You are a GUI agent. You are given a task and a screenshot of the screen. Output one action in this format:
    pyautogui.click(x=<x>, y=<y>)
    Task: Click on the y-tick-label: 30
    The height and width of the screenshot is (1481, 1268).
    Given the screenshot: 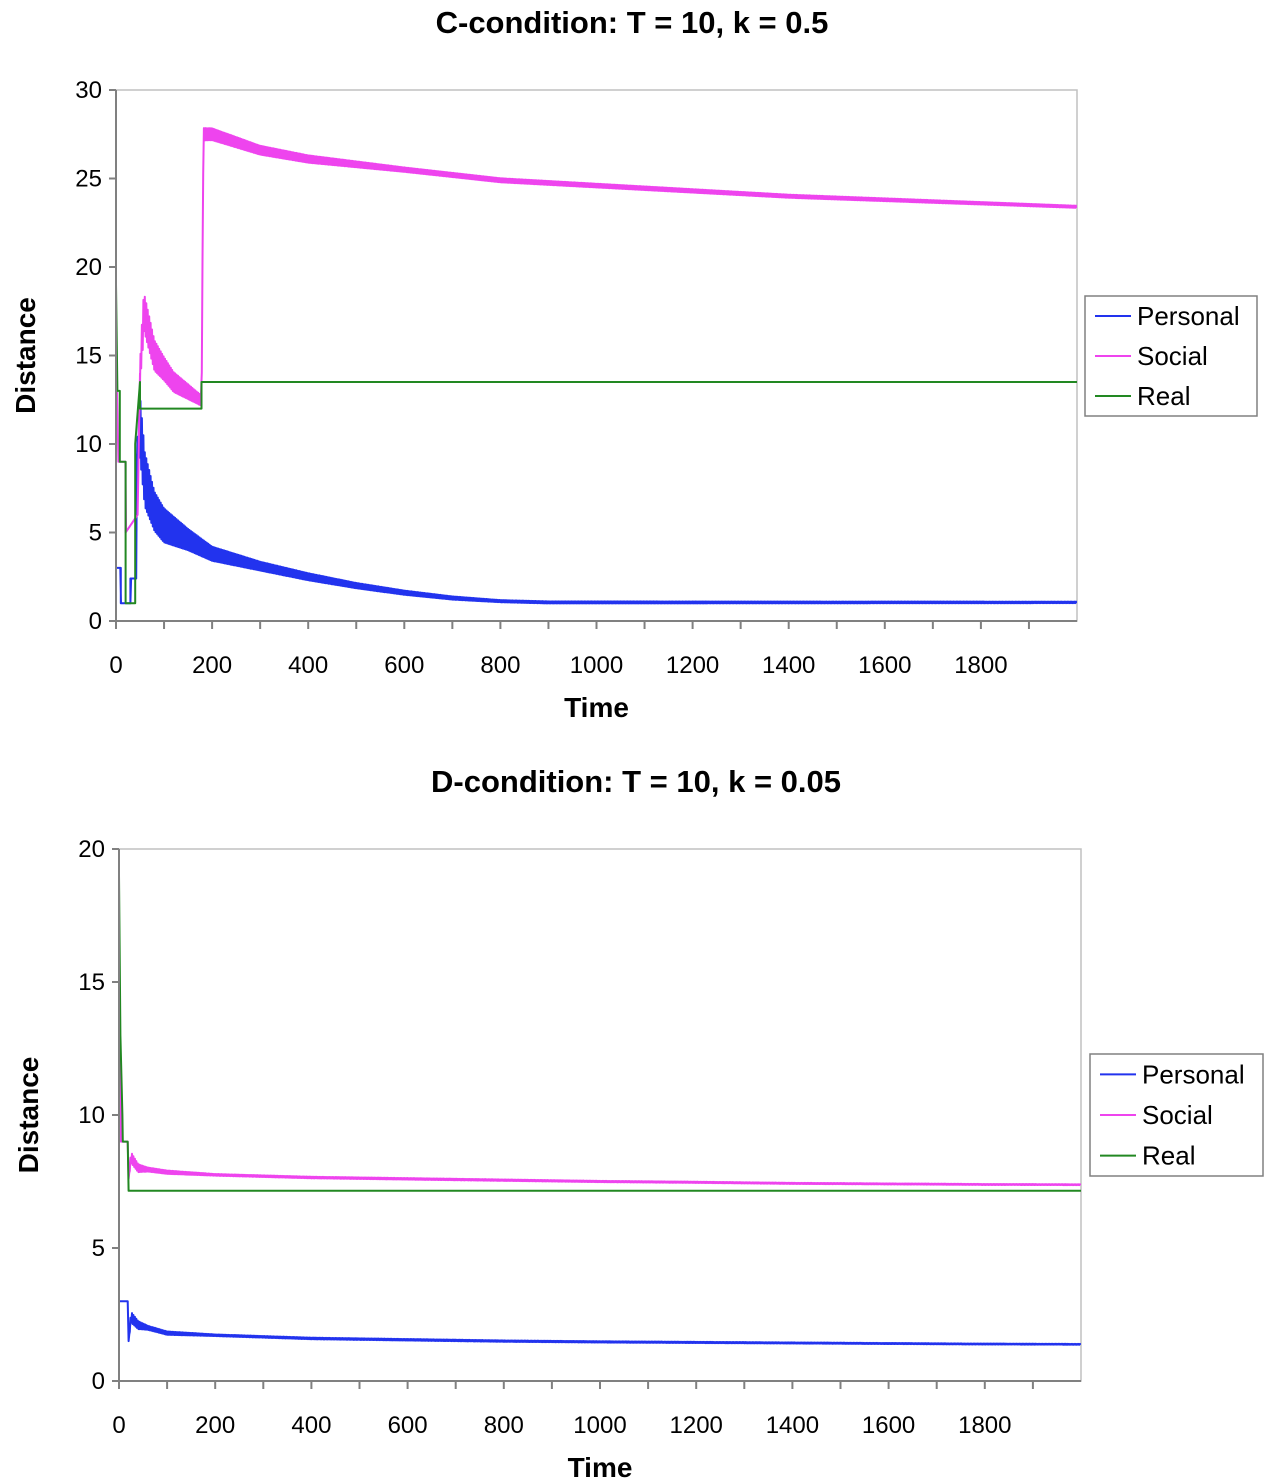 What is the action you would take?
    pyautogui.click(x=88, y=90)
    